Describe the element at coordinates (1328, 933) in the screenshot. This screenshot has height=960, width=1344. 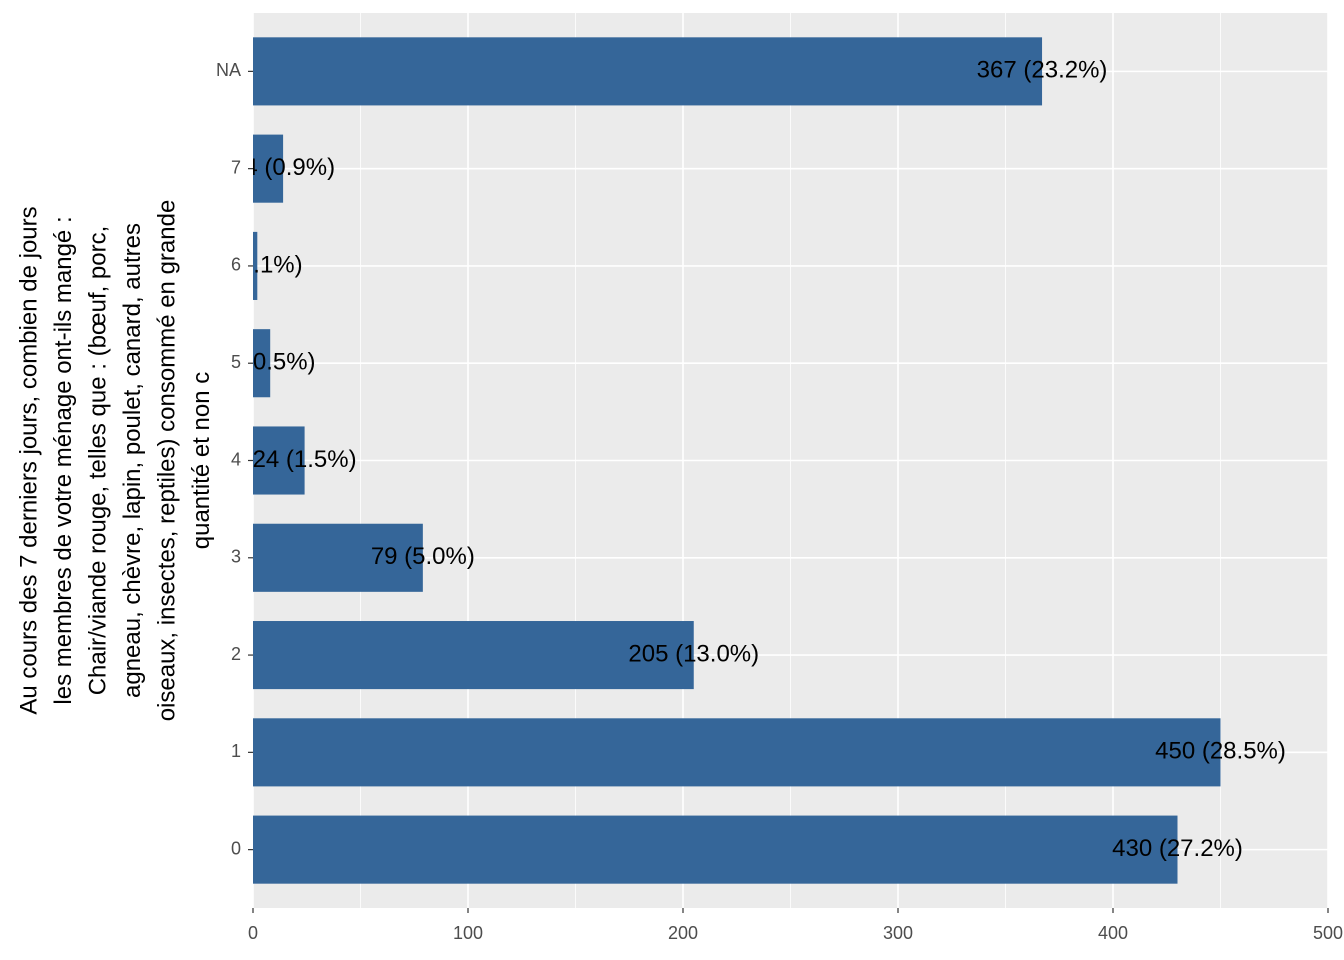
I see `x-tick-label: 500` at that location.